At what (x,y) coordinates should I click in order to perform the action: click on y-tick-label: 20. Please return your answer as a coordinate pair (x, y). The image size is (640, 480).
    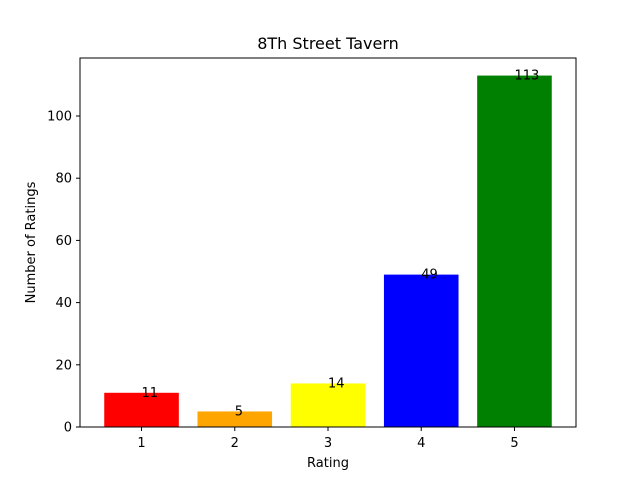
    Looking at the image, I should click on (63, 365).